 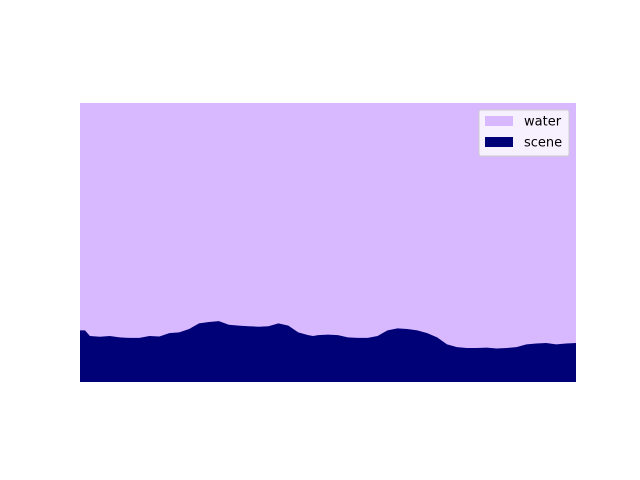 What do you see at coordinates (499, 121) in the screenshot?
I see `legend-swatch-water` at bounding box center [499, 121].